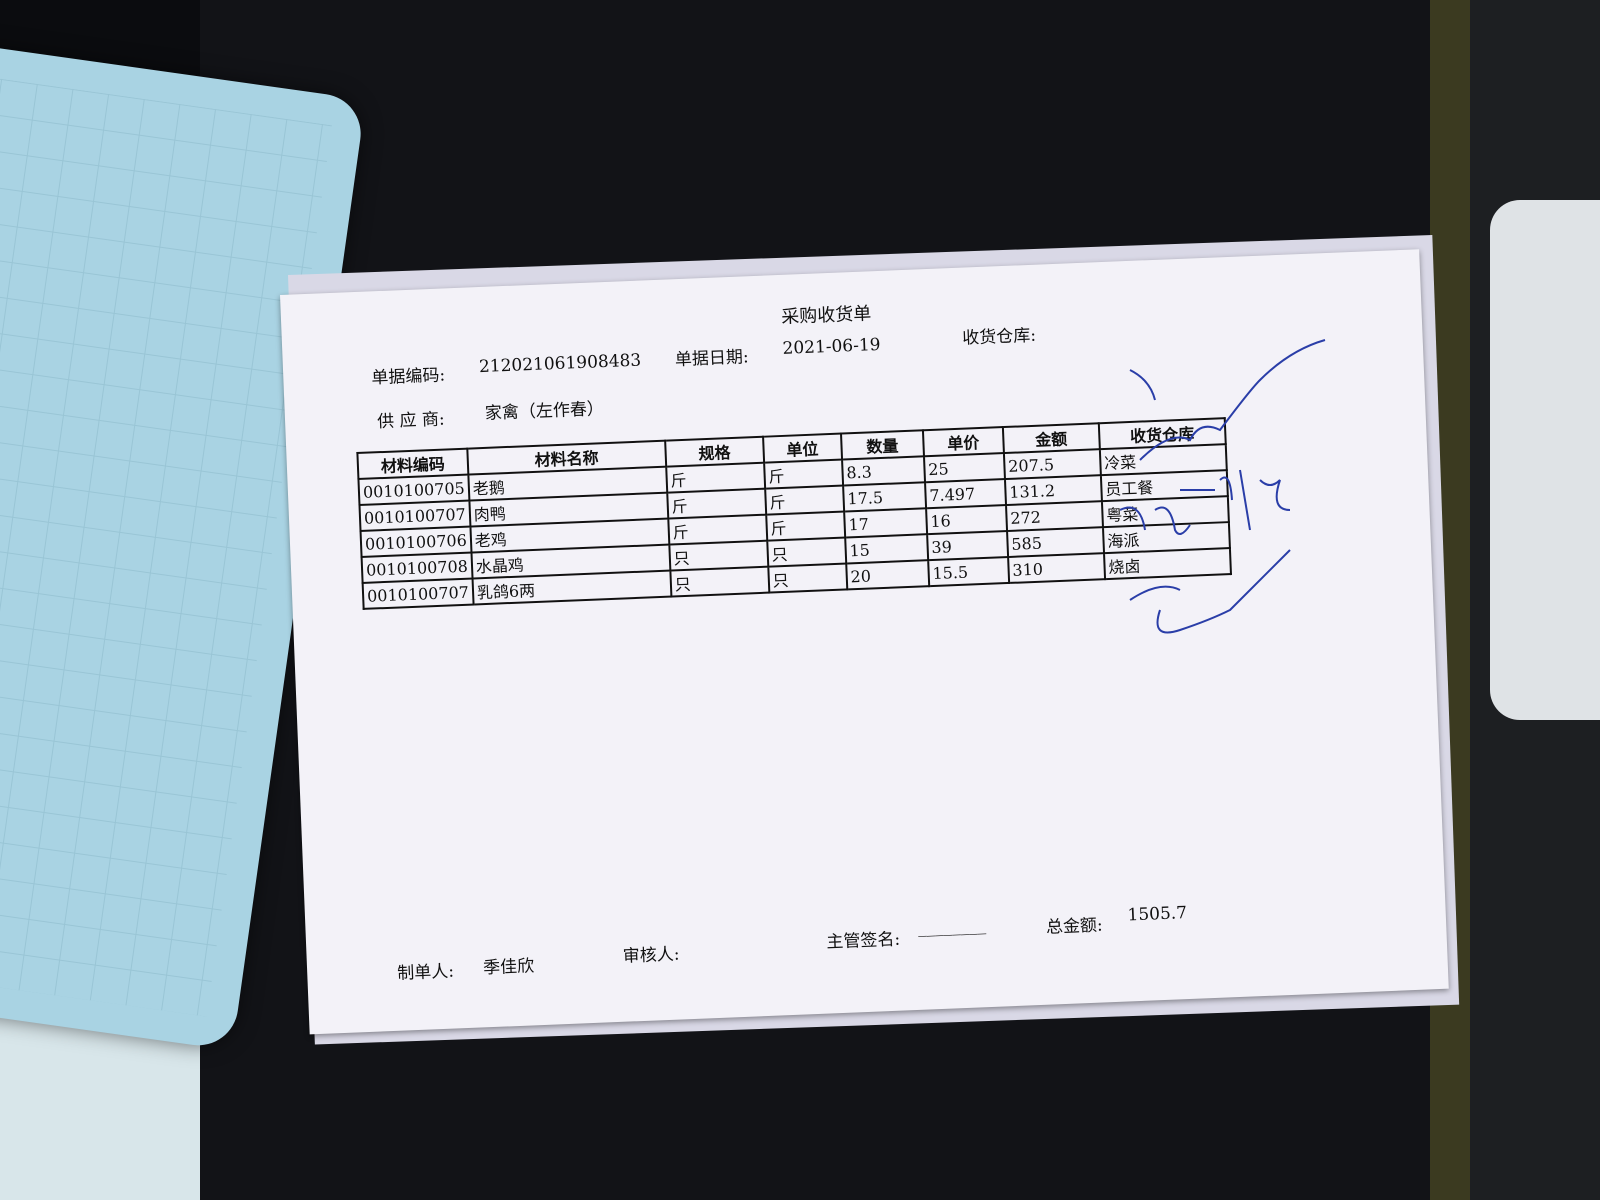  Describe the element at coordinates (965, 494) in the screenshot. I see `cell-price: 7.497` at that location.